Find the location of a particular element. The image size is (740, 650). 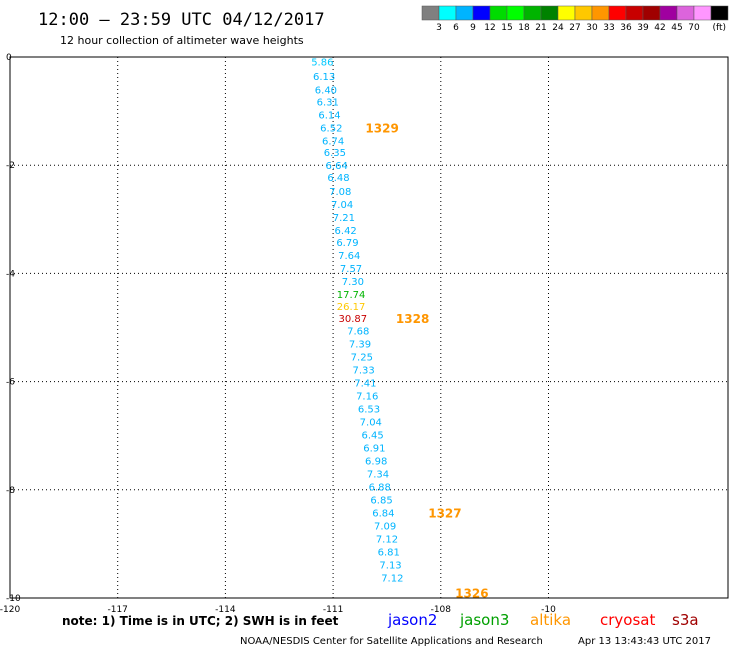

swh-value-label: 6.35 is located at coordinates (335, 153).